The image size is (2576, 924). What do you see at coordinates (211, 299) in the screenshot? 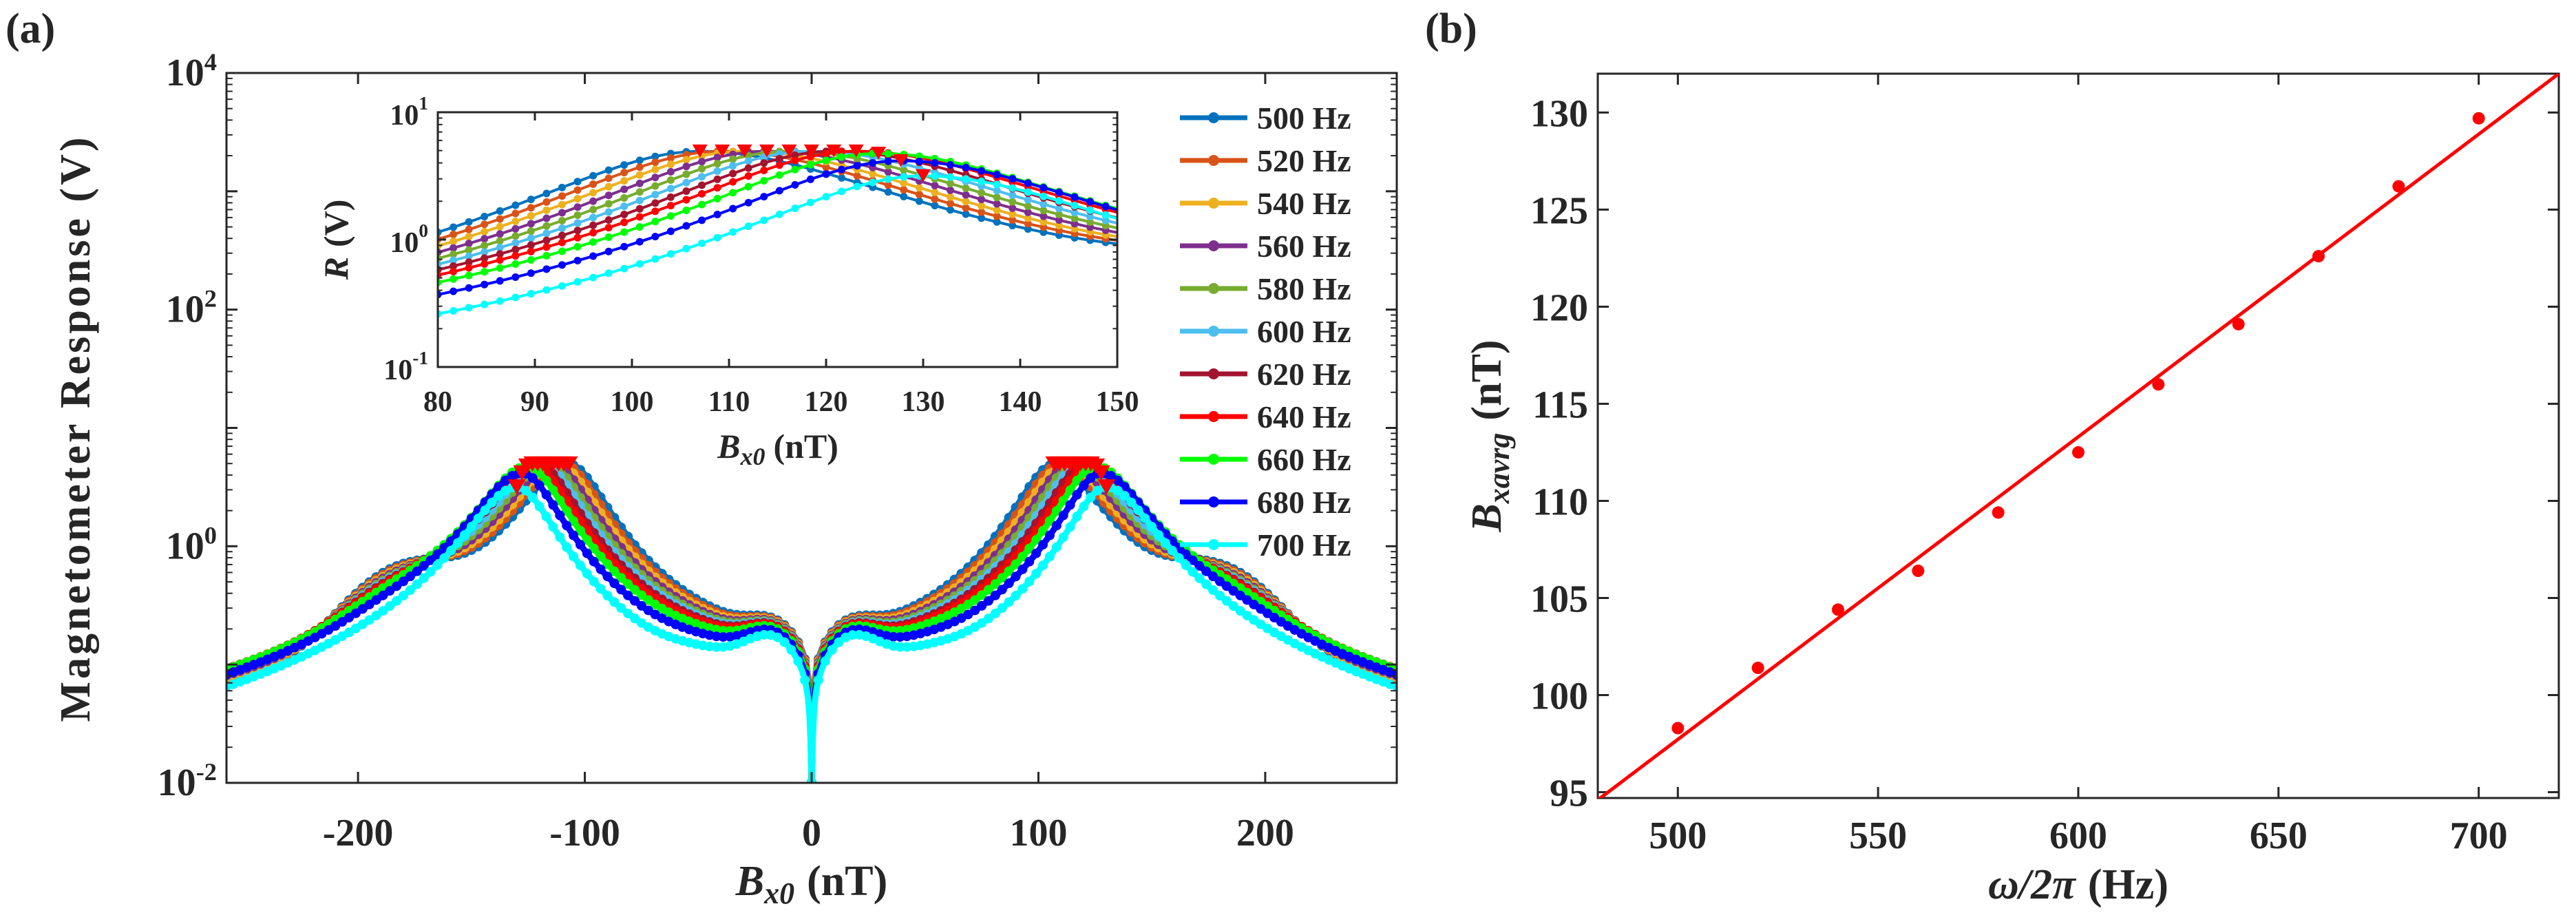
I see `tick-exponent: 2` at bounding box center [211, 299].